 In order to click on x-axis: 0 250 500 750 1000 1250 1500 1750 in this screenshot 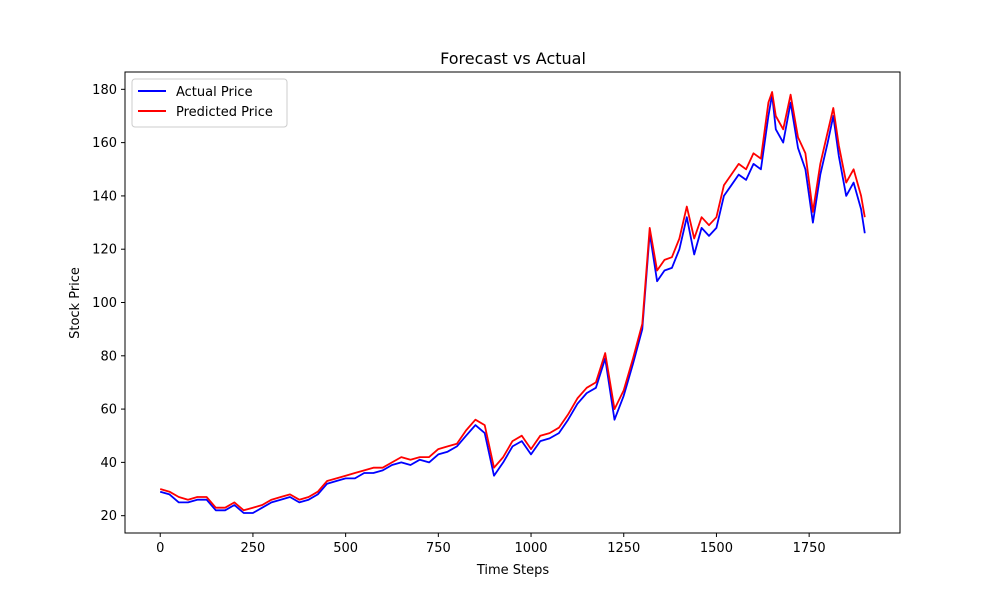, I will do `click(491, 544)`.